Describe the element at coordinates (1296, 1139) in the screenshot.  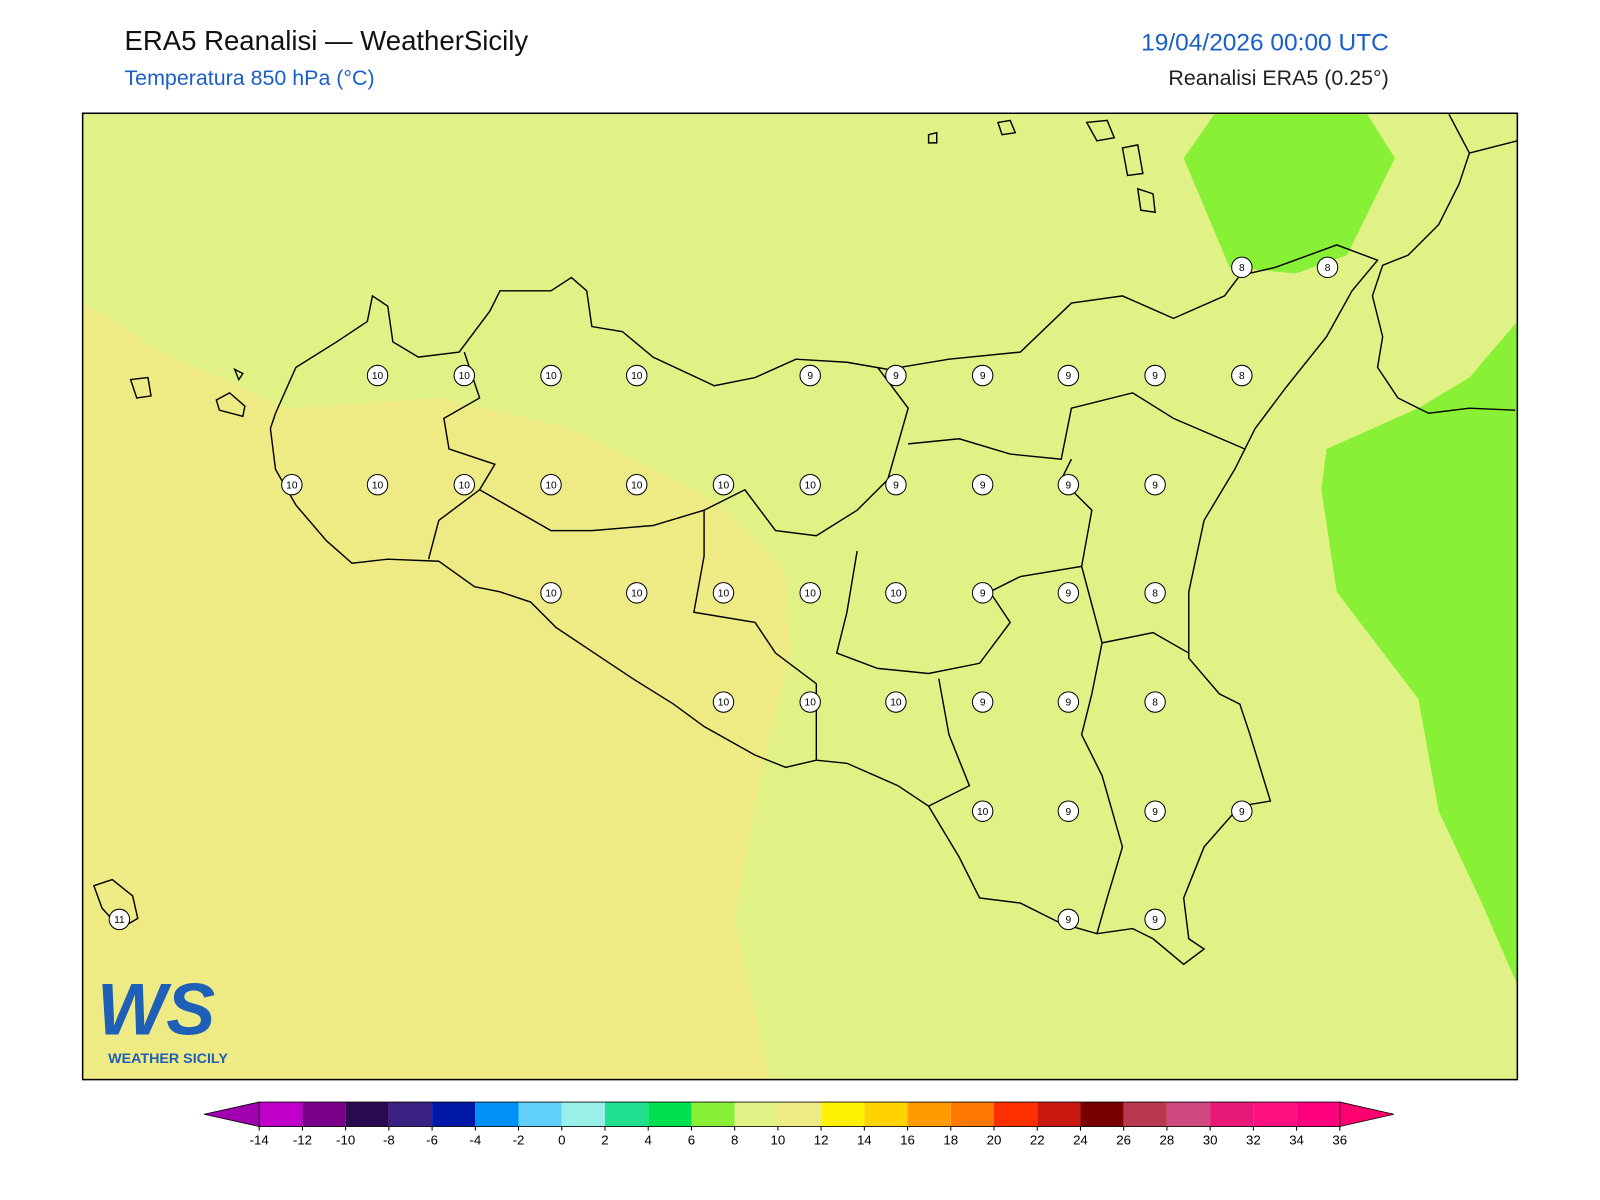
I see `colorbar-tick-label: 34` at that location.